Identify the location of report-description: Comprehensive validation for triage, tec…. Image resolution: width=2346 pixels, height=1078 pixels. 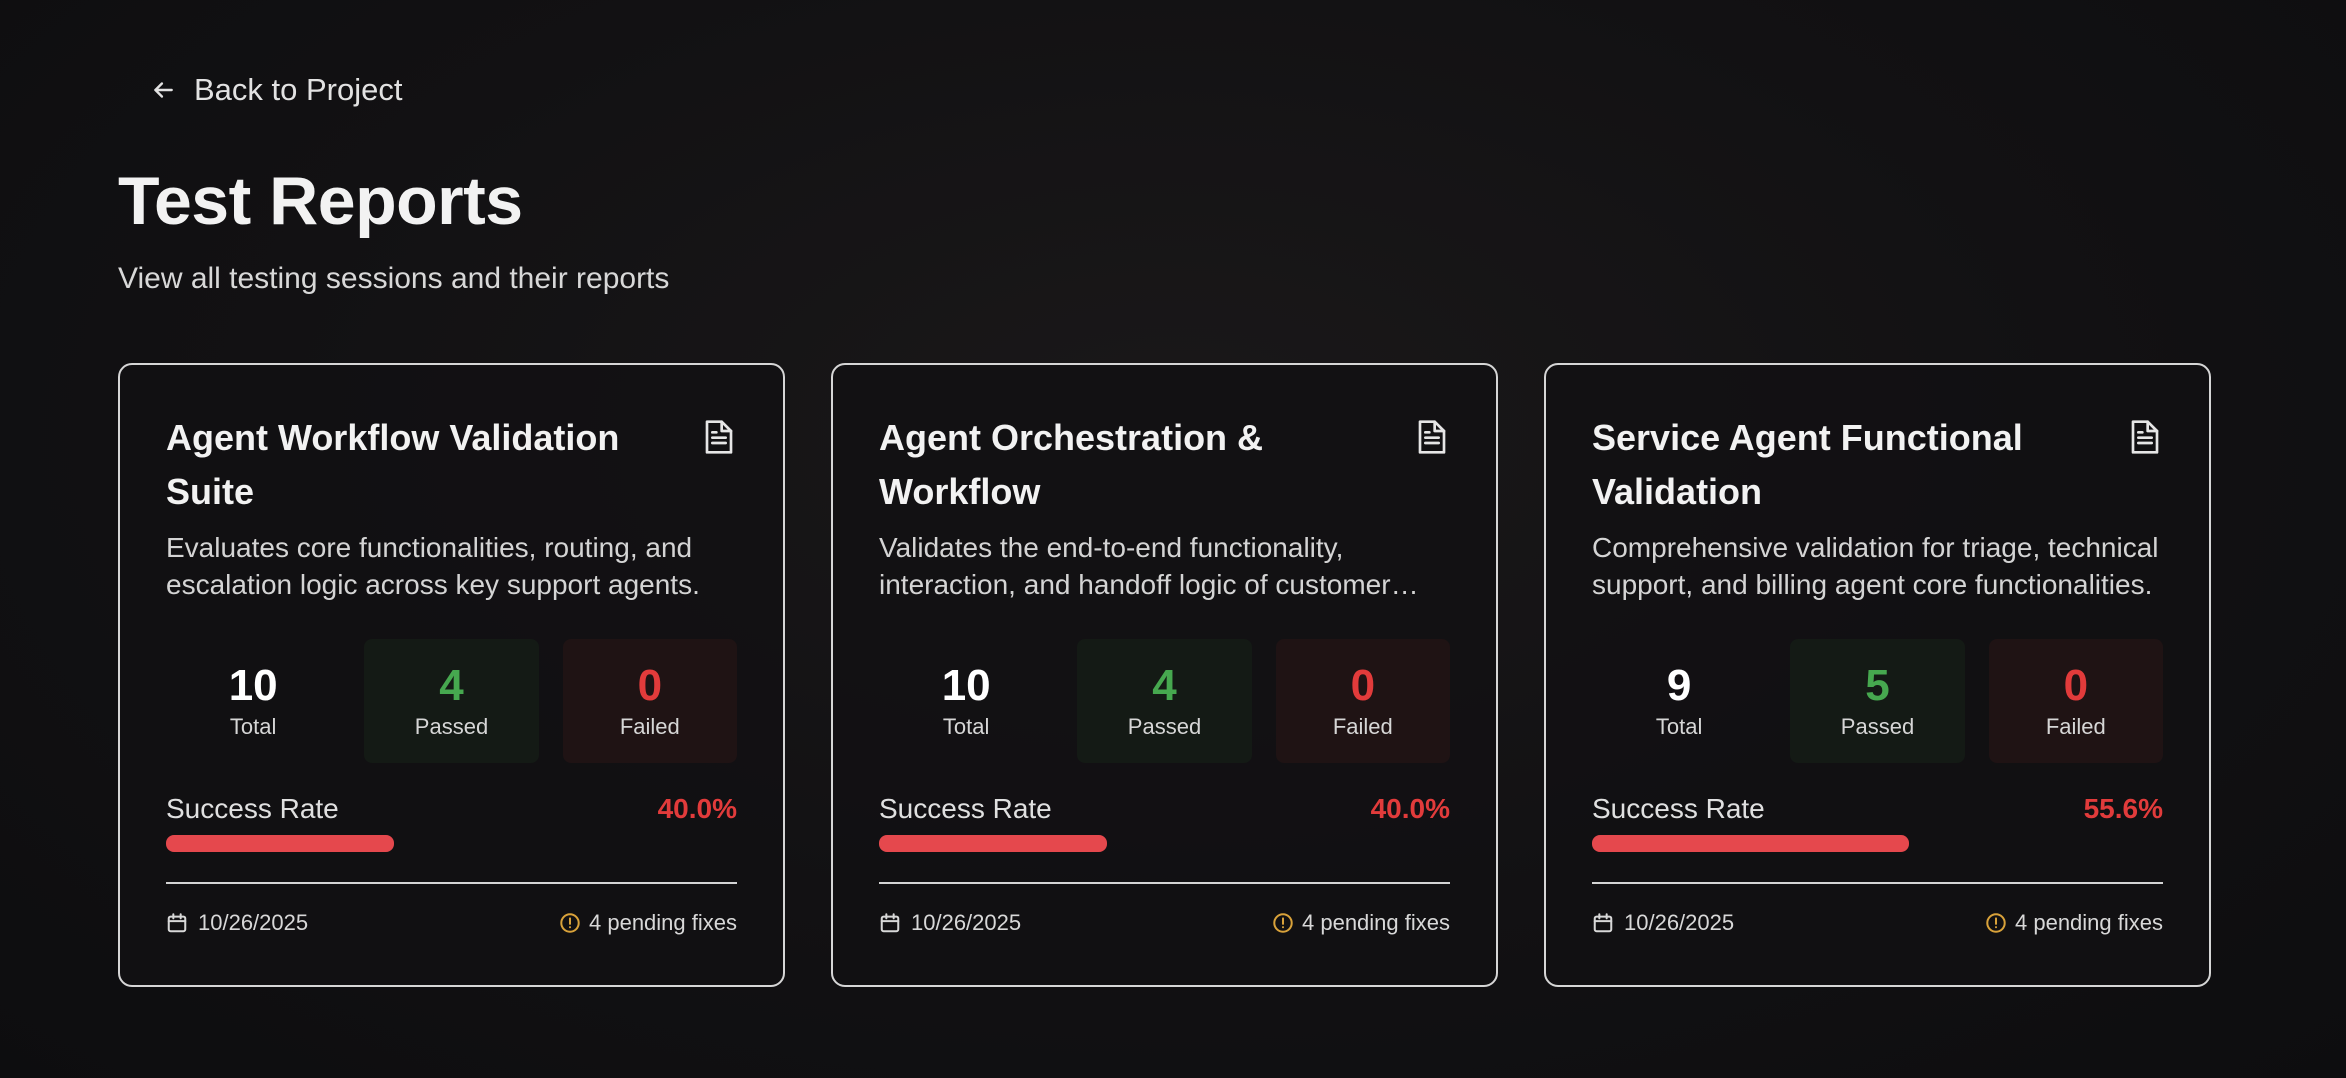
(1875, 566).